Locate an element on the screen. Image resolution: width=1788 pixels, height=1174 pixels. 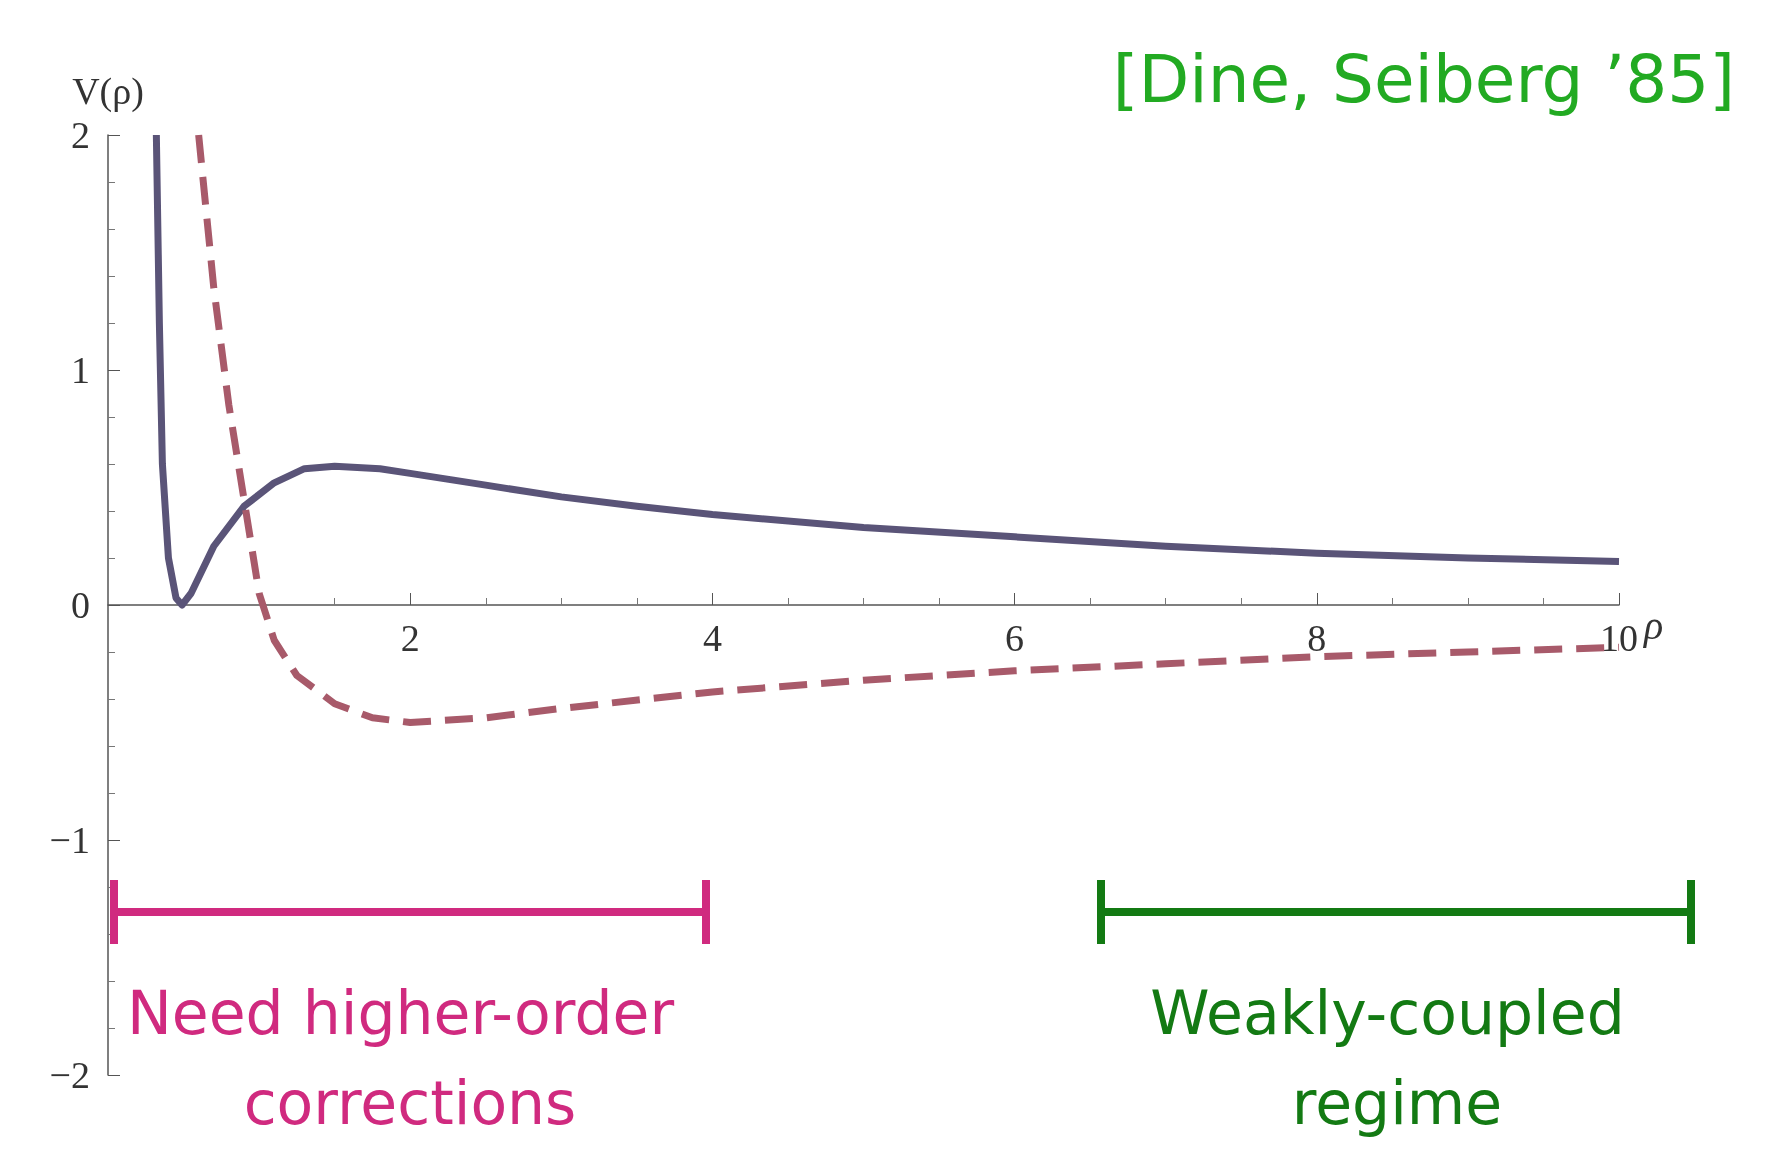
y-tick-label: 1 is located at coordinates (80, 370).